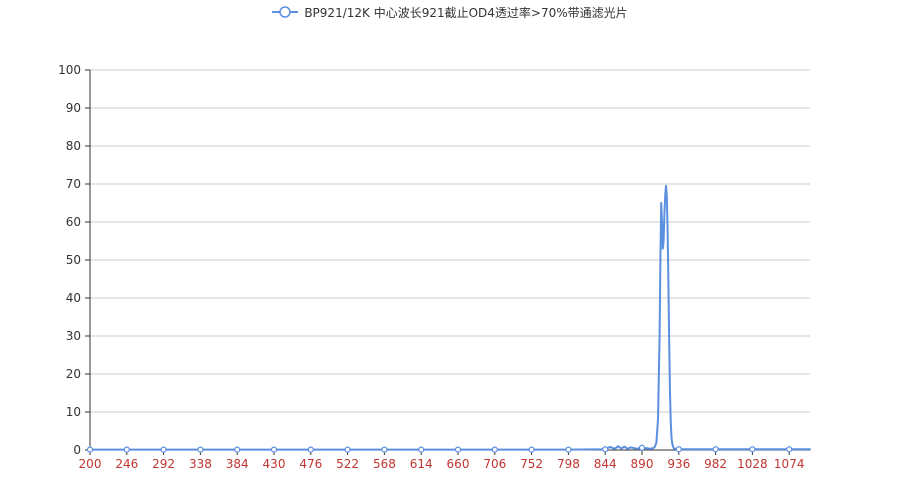 The image size is (900, 500). Describe the element at coordinates (73, 336) in the screenshot. I see `y-tick-label: 30` at that location.